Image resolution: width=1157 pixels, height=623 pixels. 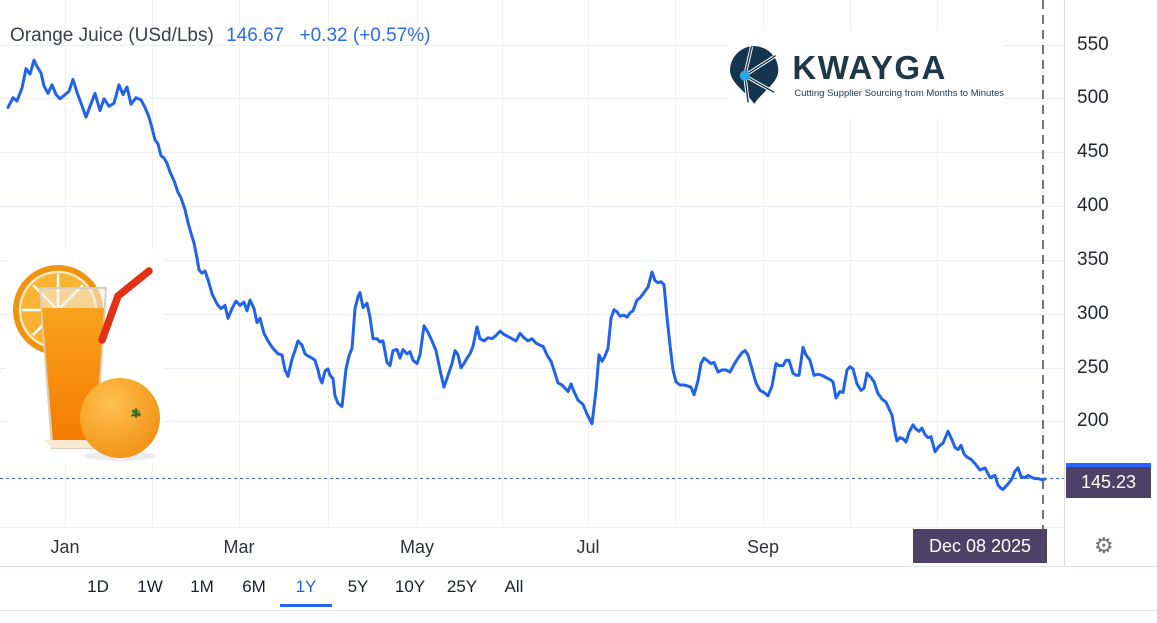 What do you see at coordinates (578, 610) in the screenshot?
I see `toolbar-bottom-divider` at bounding box center [578, 610].